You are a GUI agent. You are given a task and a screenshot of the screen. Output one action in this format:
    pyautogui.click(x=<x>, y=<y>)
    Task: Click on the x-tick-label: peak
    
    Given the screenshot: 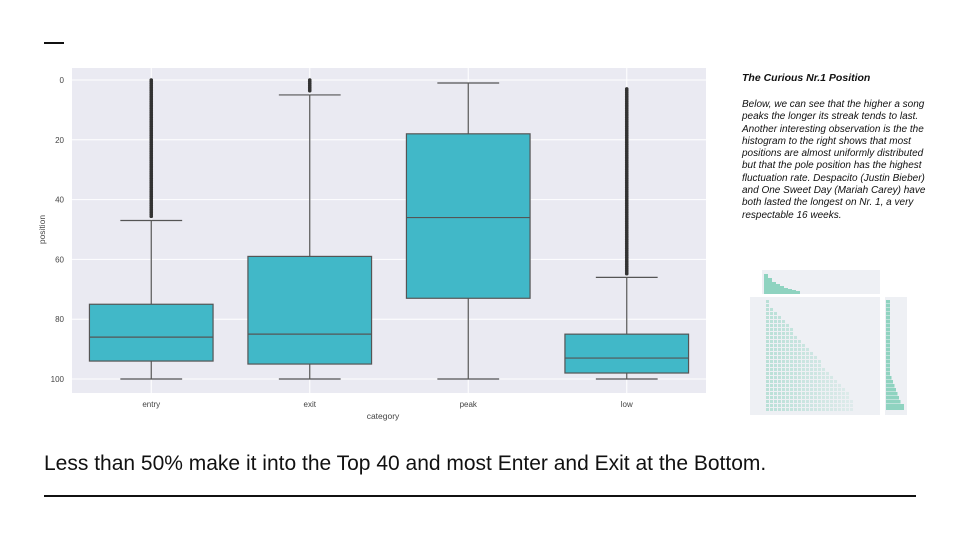 What is the action you would take?
    pyautogui.click(x=469, y=404)
    